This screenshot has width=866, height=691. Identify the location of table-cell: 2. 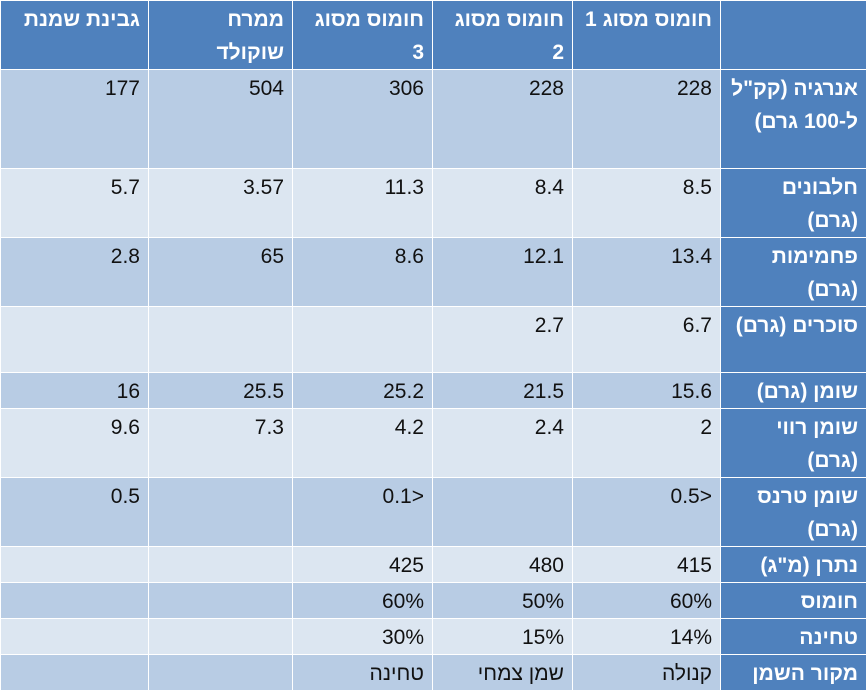
(647, 443).